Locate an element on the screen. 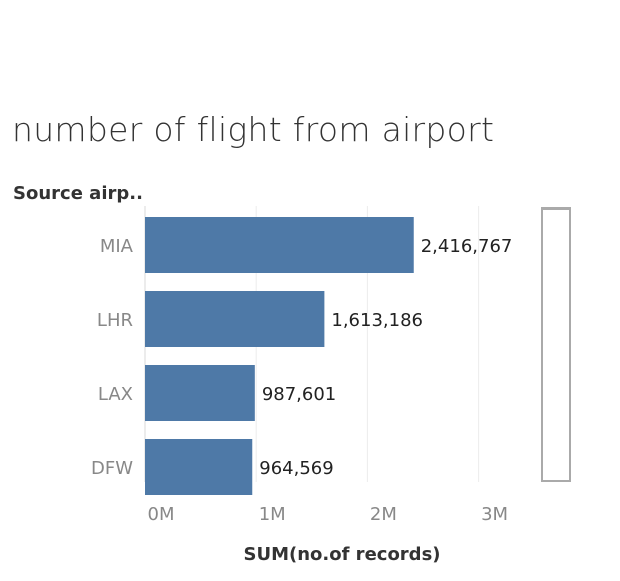 This screenshot has width=620, height=581. x-tick-label: 3M is located at coordinates (494, 514).